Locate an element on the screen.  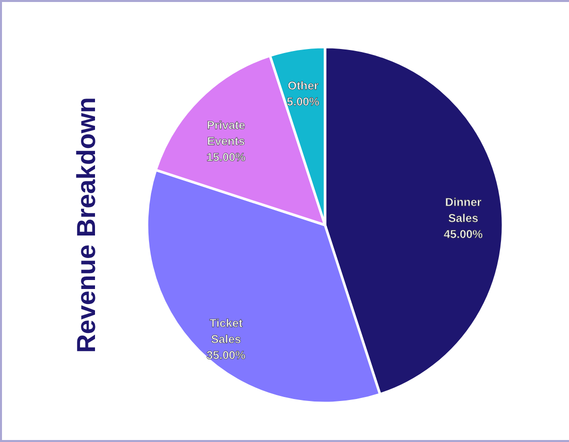
slice-label: Ticket Sales is located at coordinates (226, 332).